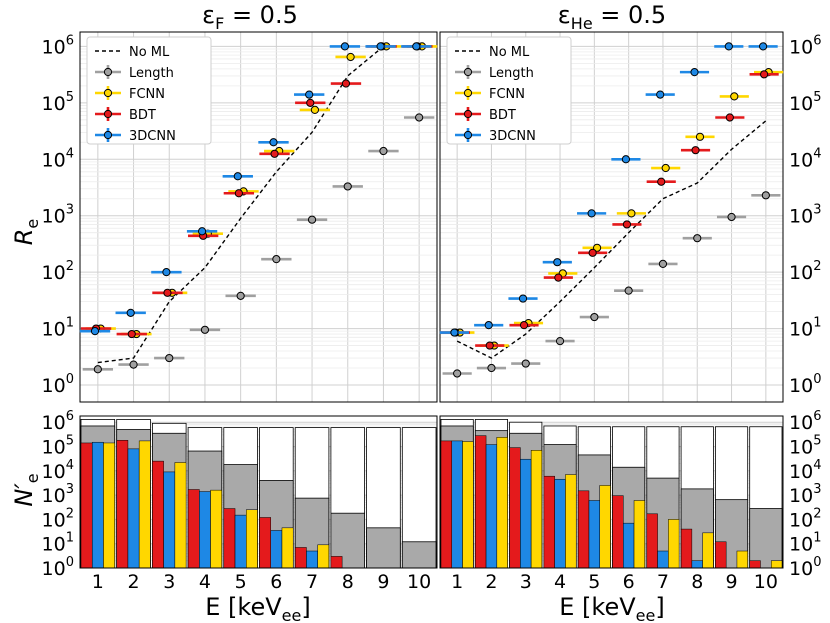  Describe the element at coordinates (134, 582) in the screenshot. I see `x-tick-label: 2` at that location.